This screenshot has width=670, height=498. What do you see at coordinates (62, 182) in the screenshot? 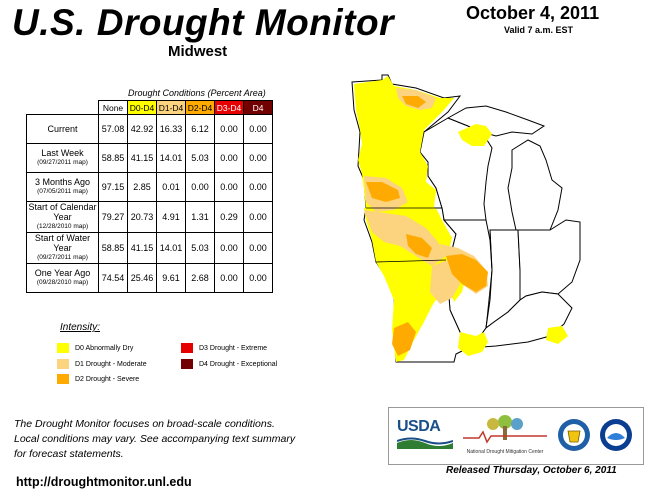
I see `row-label-text: 3 Months Ago` at bounding box center [62, 182].